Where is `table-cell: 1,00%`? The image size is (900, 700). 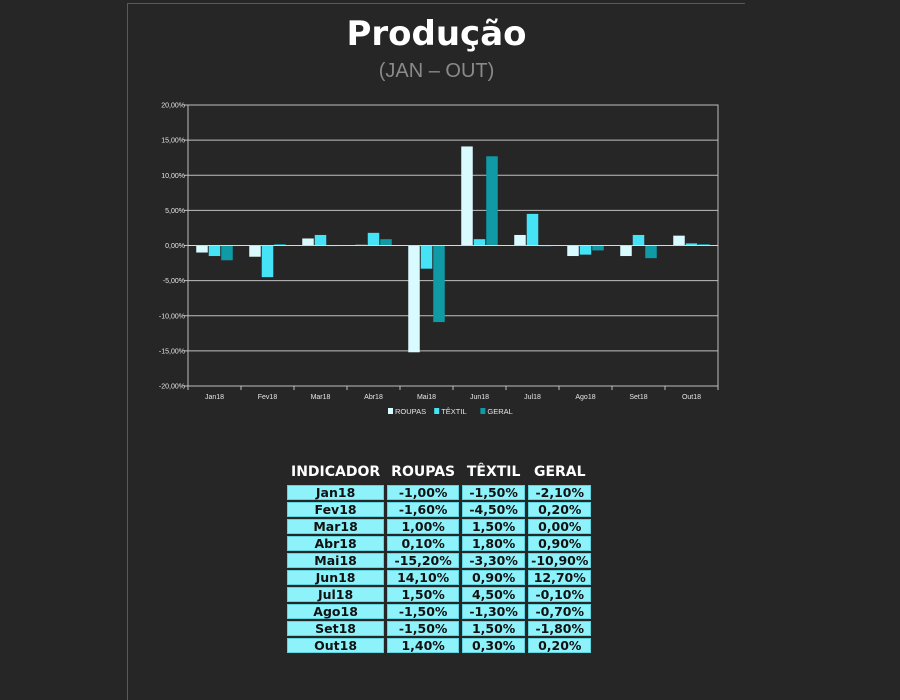
table-cell: 1,00% is located at coordinates (423, 526).